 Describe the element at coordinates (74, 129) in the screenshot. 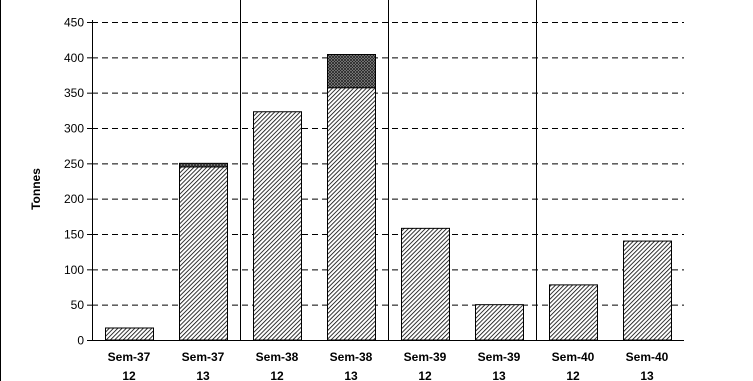

I see `y-tick-label: 300` at that location.